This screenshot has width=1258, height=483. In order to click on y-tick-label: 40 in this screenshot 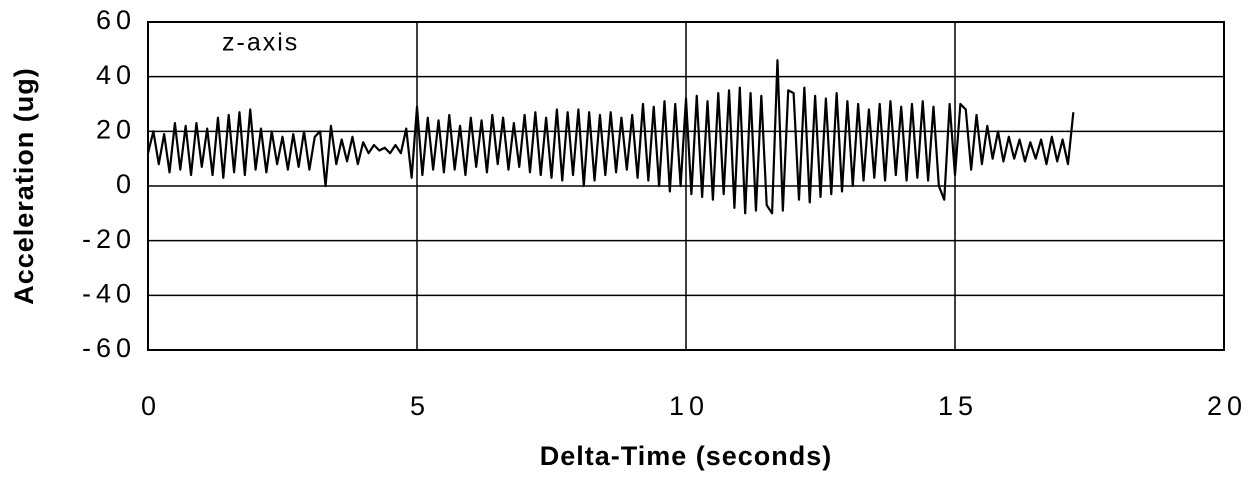, I will do `click(116, 75)`.